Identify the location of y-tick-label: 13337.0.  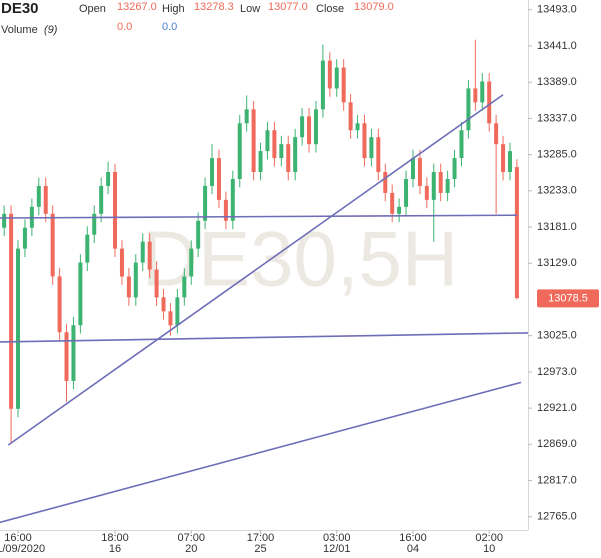
(557, 118).